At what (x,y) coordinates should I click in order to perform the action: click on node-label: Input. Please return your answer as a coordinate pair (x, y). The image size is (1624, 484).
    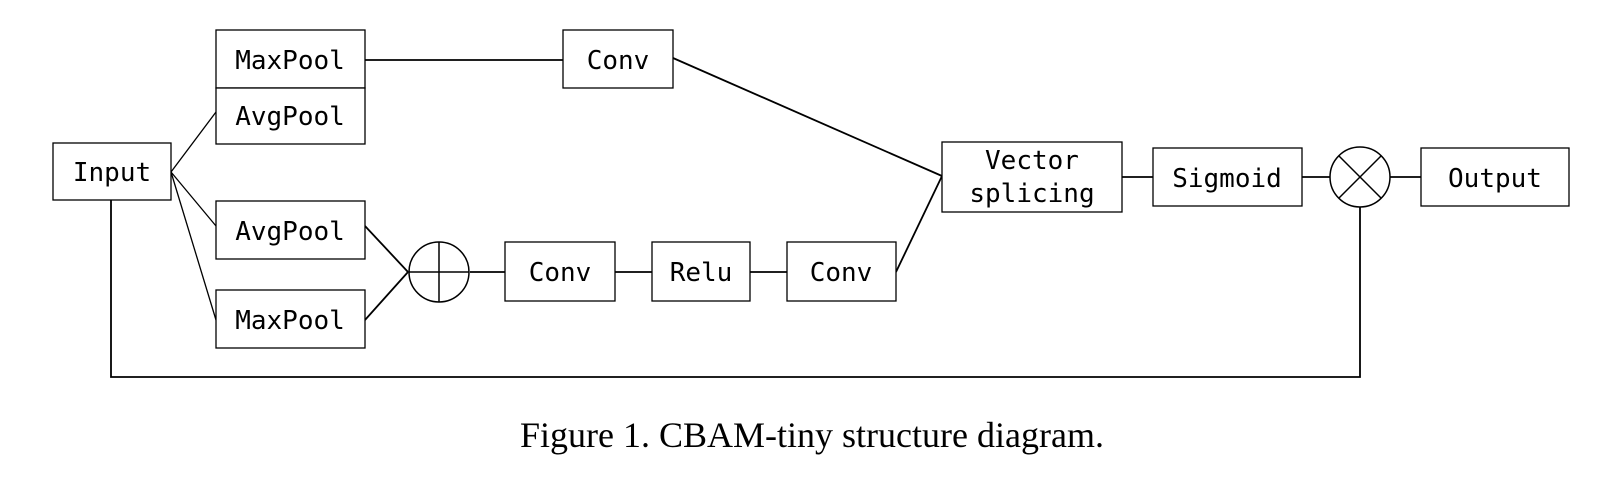
    Looking at the image, I should click on (112, 173).